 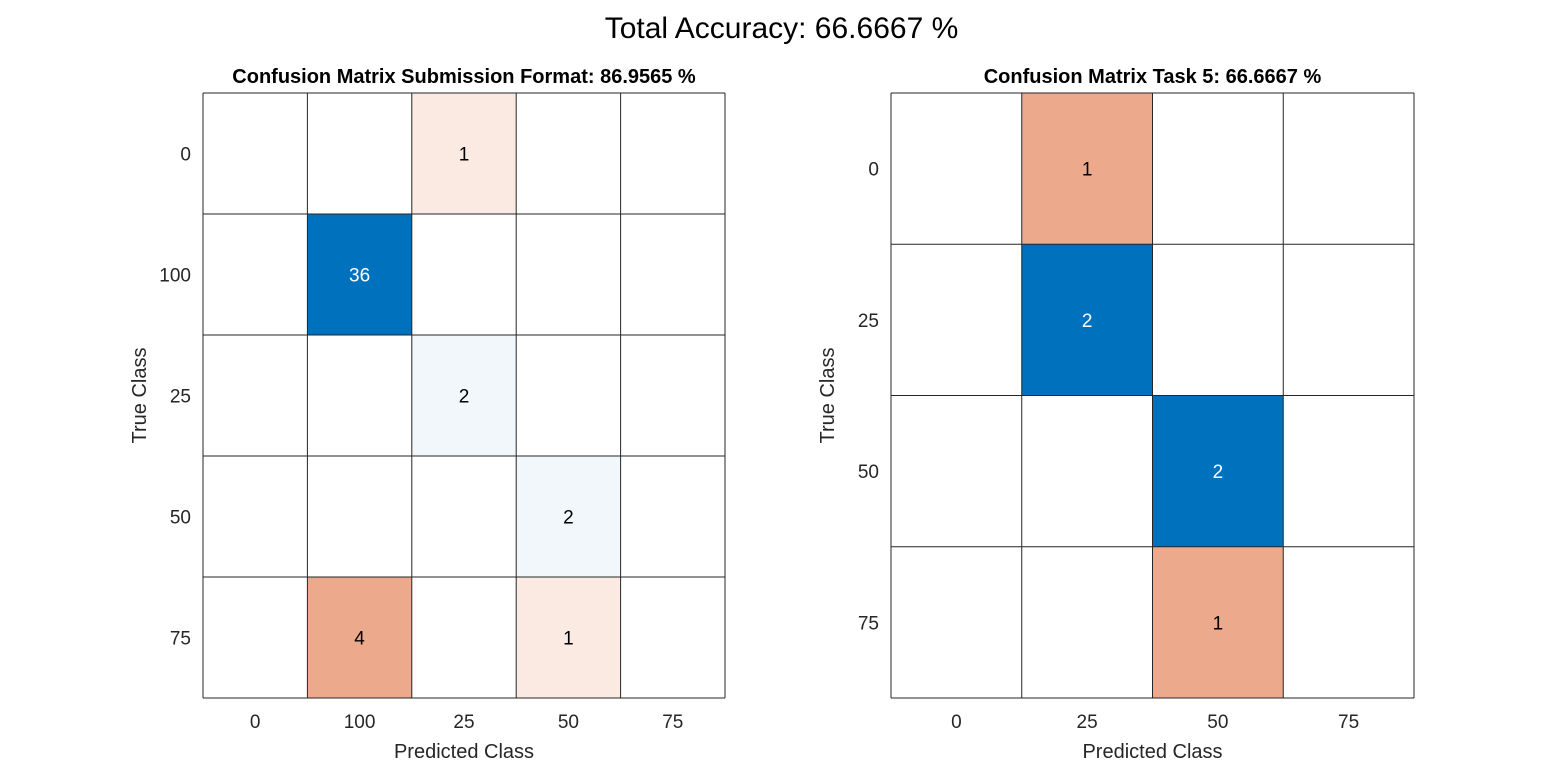 I want to click on cell-value-r3-c3: 2, so click(x=568, y=518).